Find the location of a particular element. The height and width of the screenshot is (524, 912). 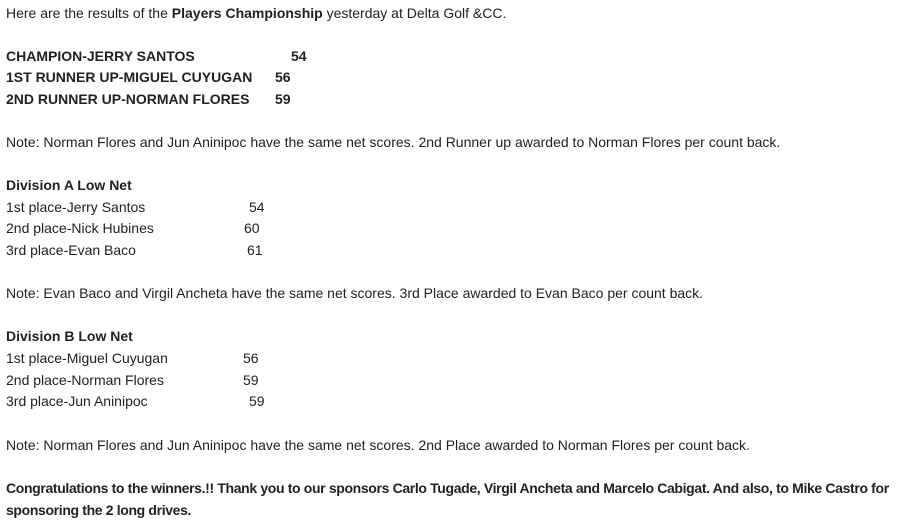

first-runner-up-label: 1ST RUNNER UP-MIGUEL CUYUGAN is located at coordinates (129, 77).